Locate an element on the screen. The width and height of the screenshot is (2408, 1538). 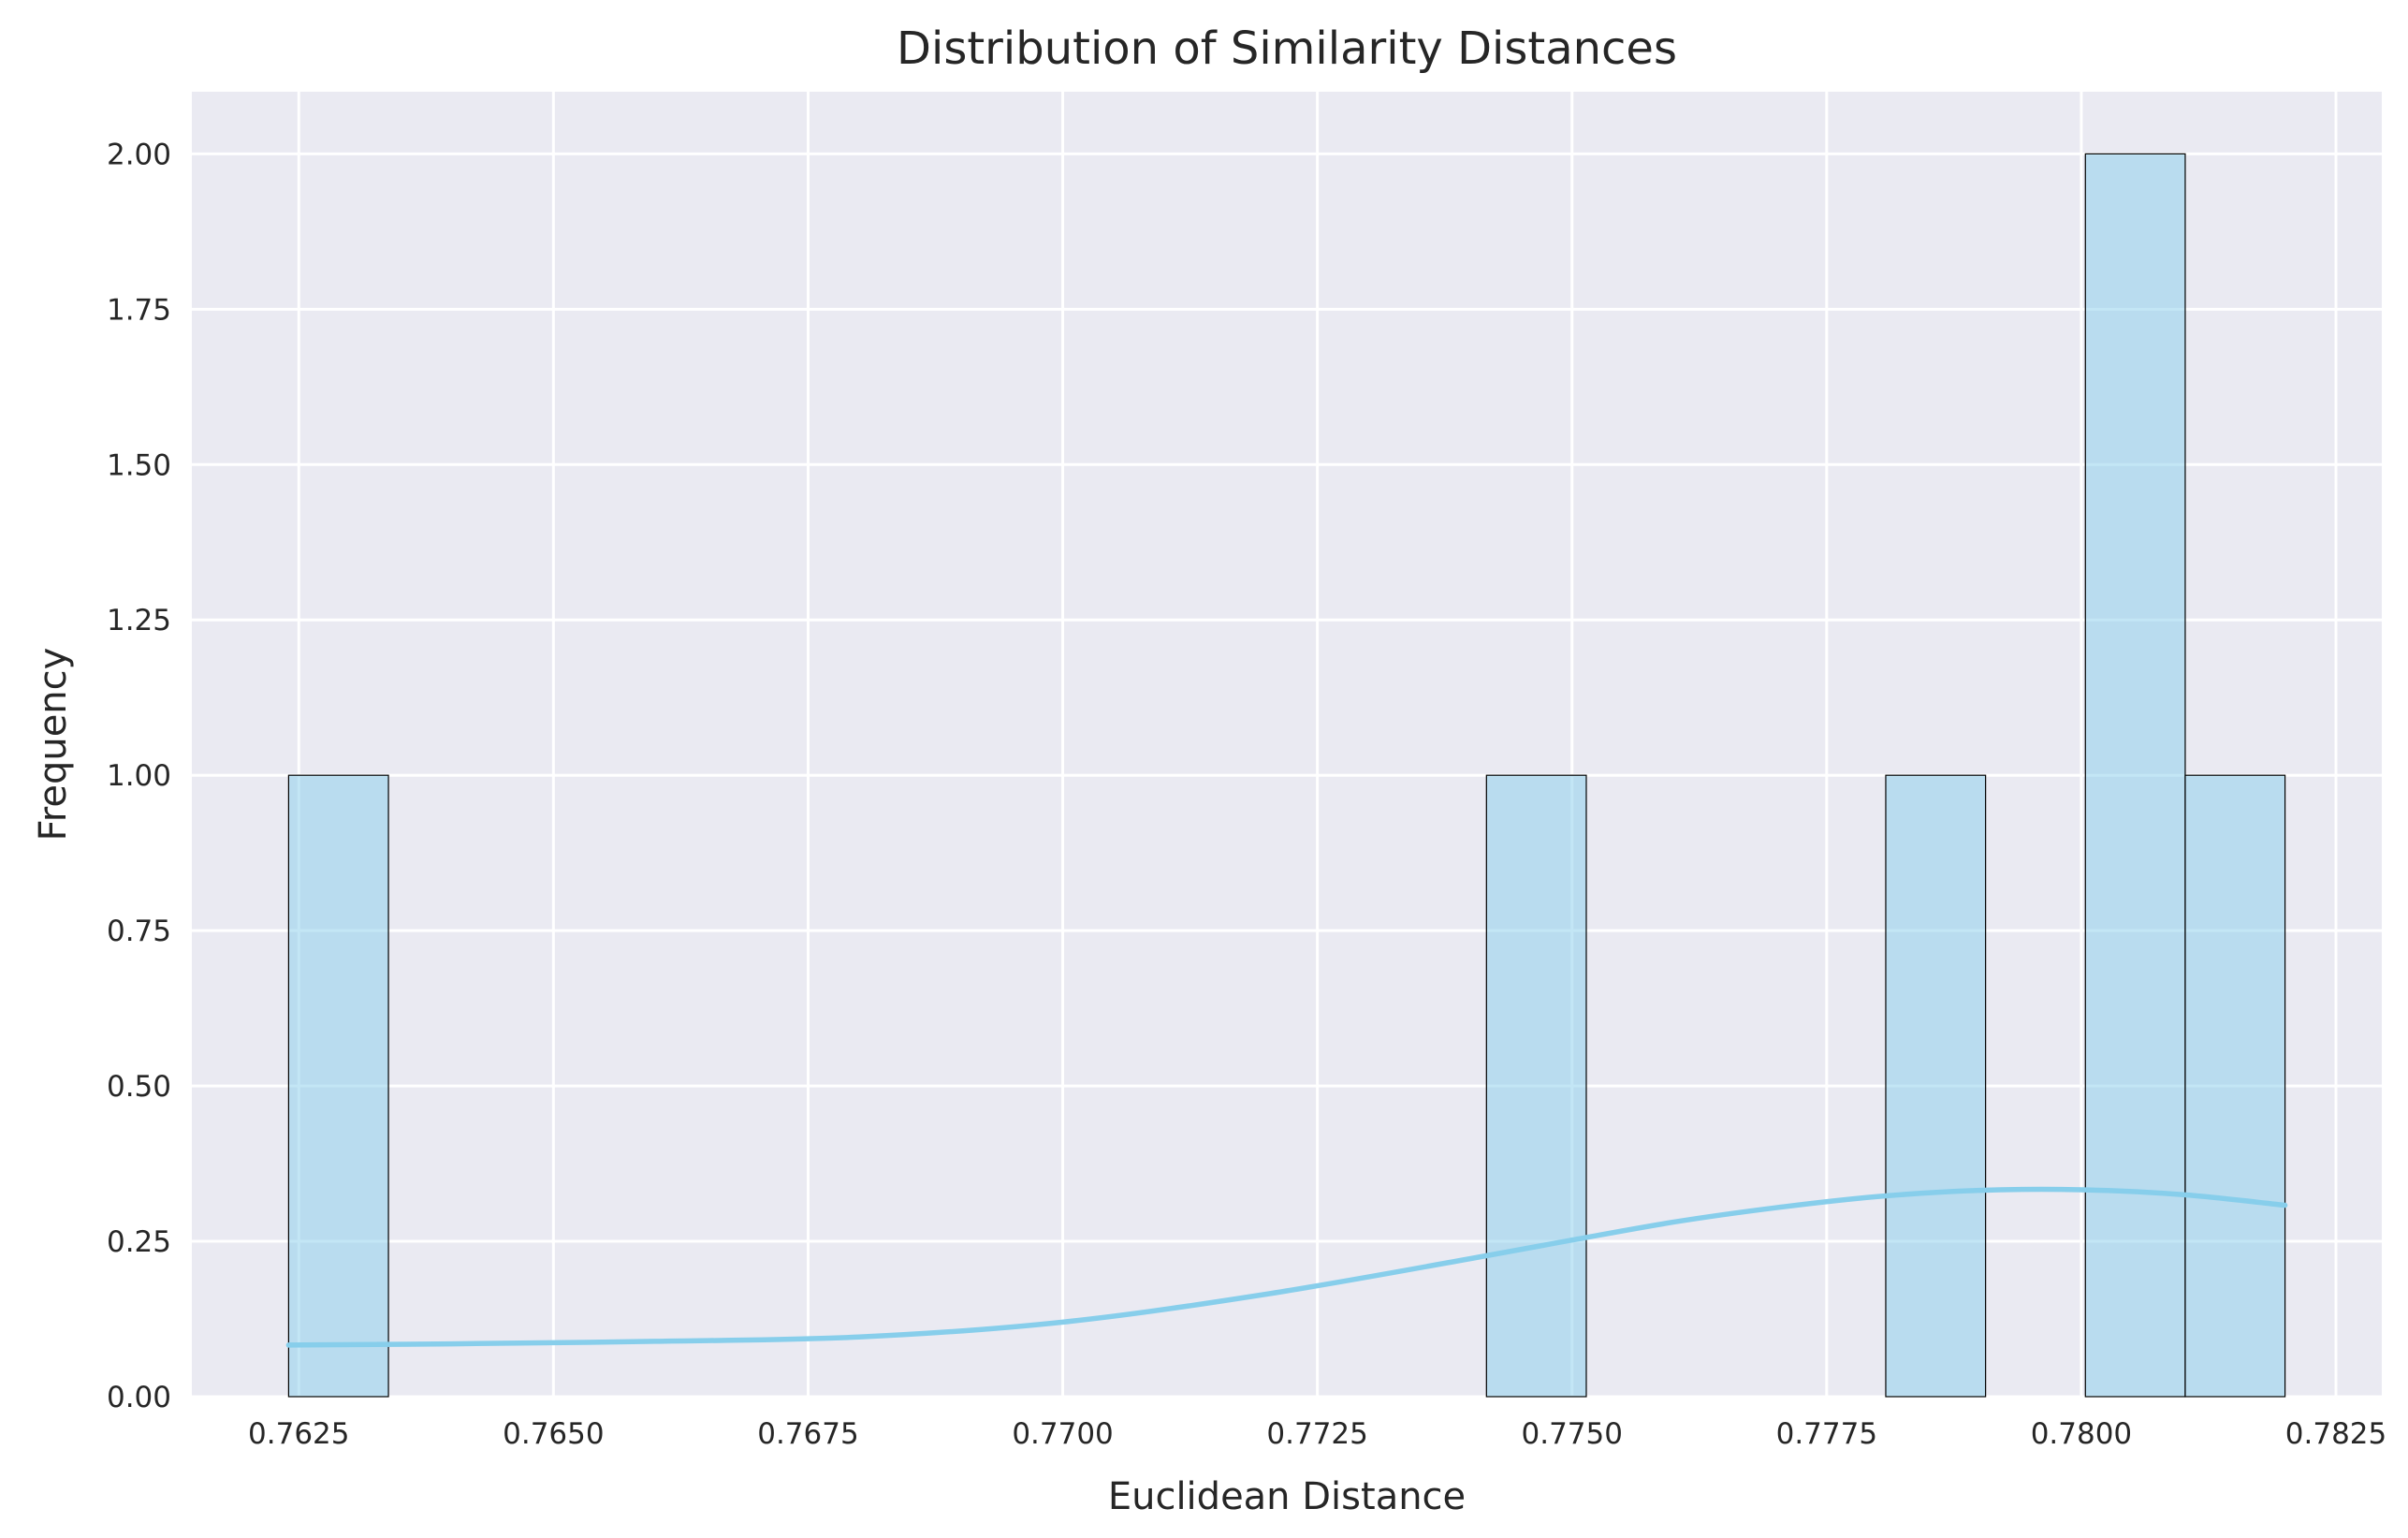
kde-curve-group is located at coordinates (1286, 1267).